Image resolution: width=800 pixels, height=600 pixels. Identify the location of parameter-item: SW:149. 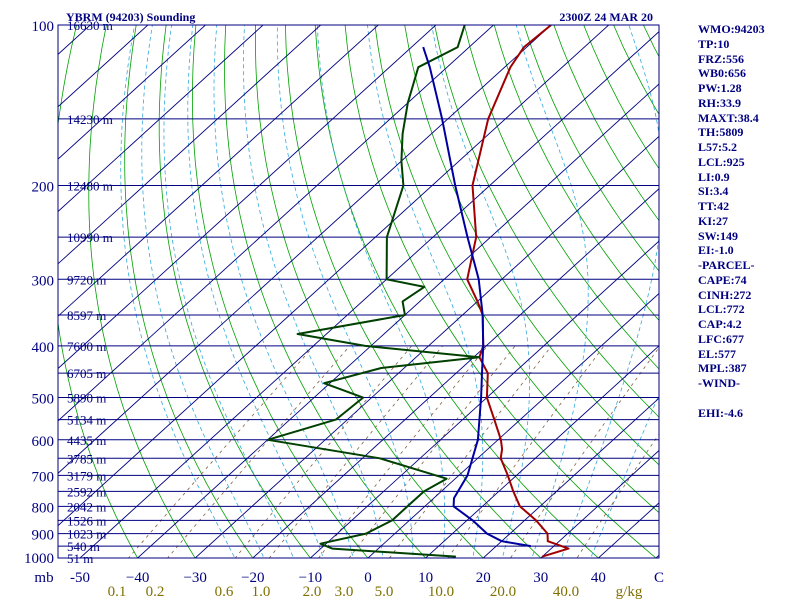
(718, 235).